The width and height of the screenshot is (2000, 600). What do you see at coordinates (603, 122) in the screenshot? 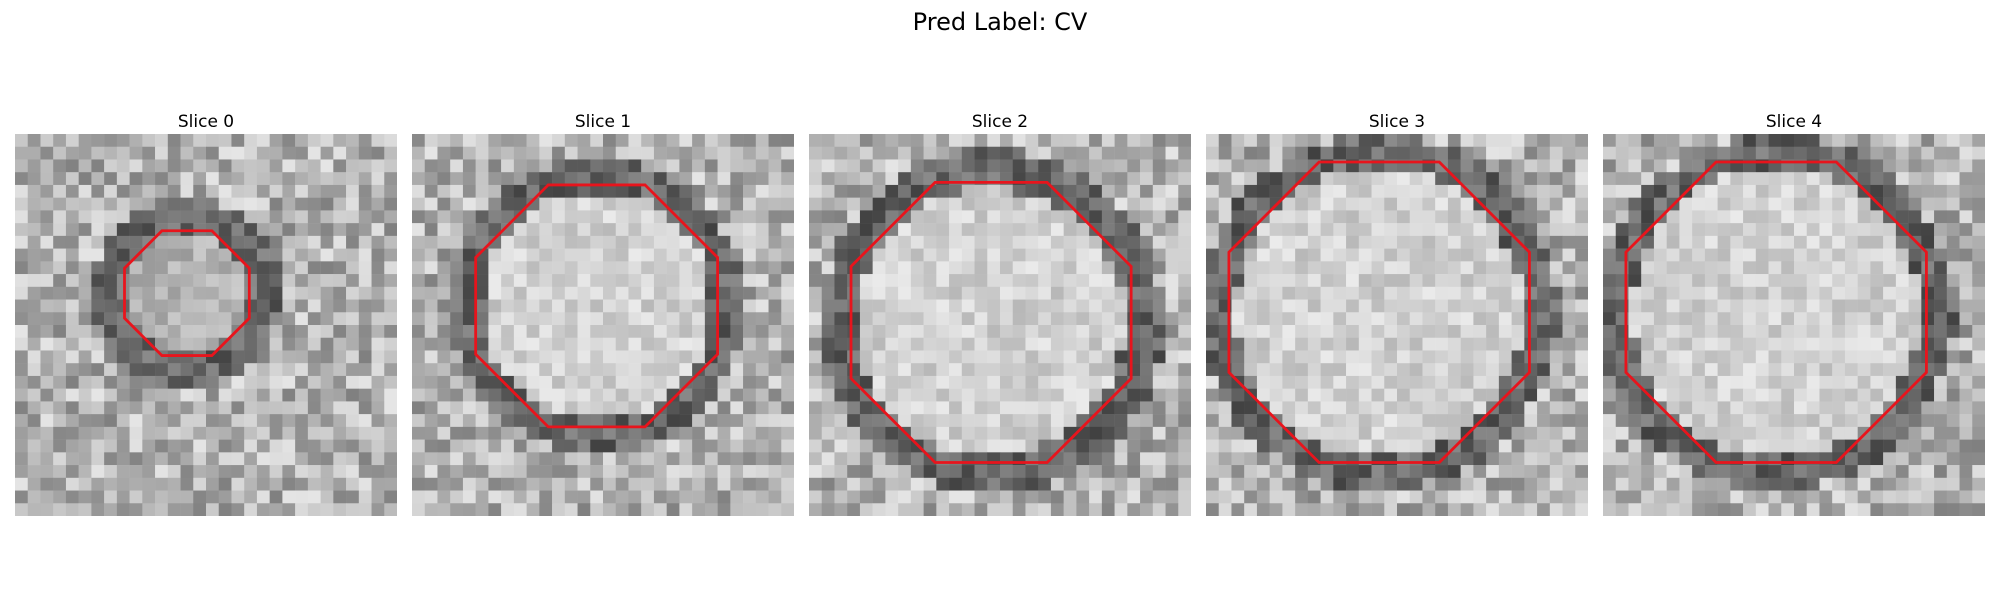
I see `slice-title: Slice 1` at bounding box center [603, 122].